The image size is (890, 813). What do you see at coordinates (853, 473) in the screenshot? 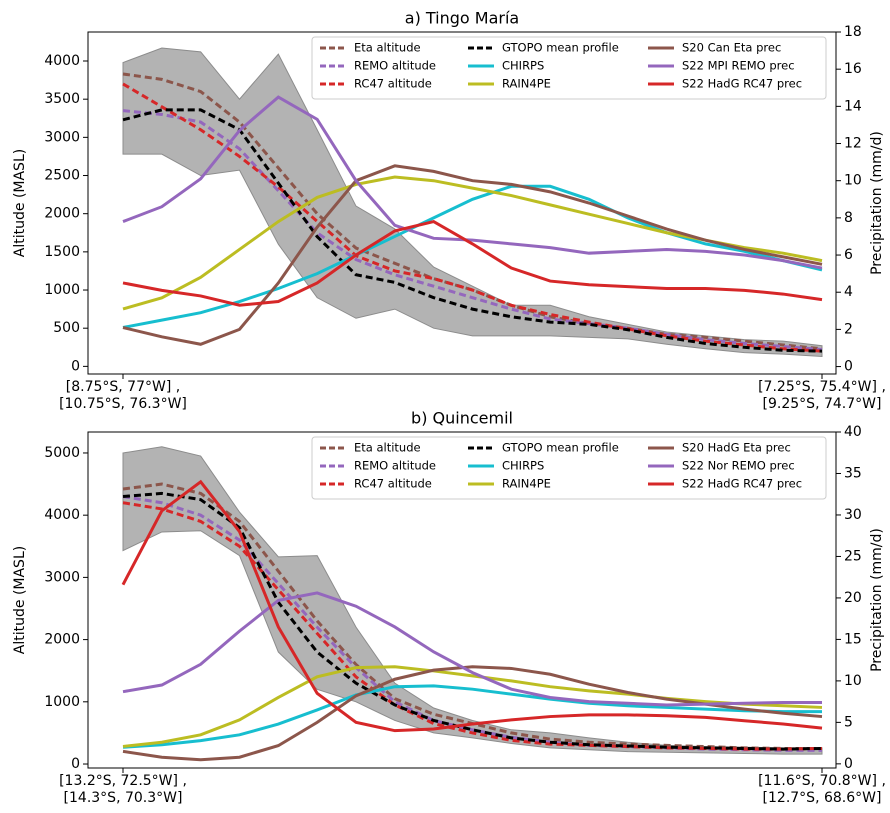
I see `y2-tick-label: 35` at bounding box center [853, 473].